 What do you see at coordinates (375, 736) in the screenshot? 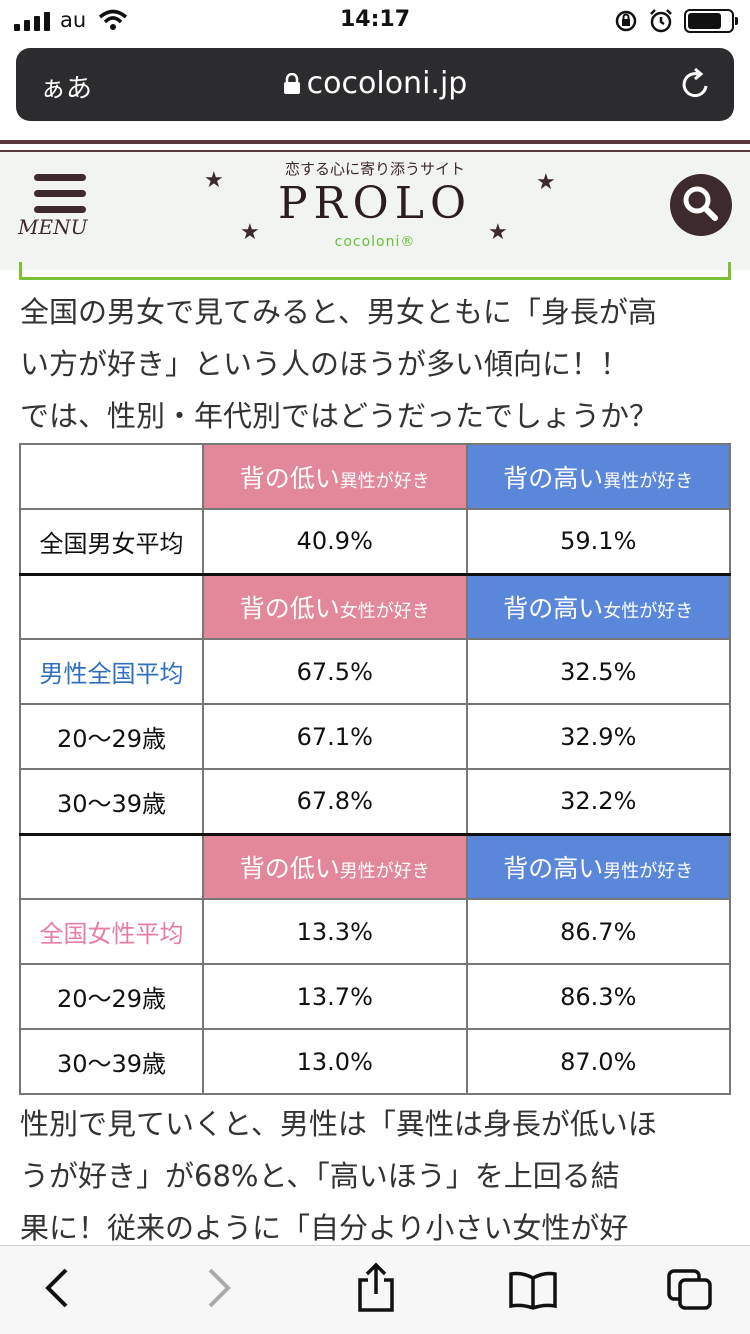
I see `table-row: 20〜29歳 67.1% 32.9%` at bounding box center [375, 736].